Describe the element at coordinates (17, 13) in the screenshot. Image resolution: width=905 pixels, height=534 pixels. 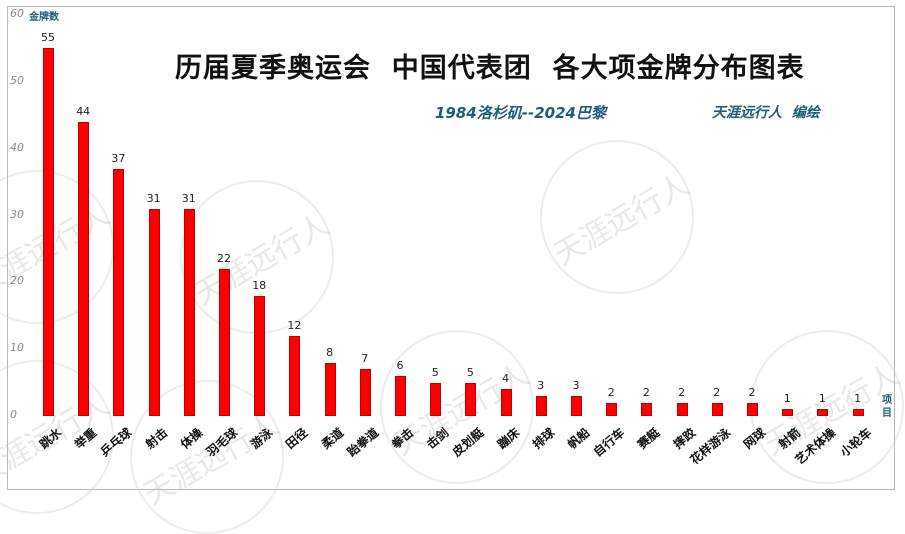
I see `y-tick-label: 60` at that location.